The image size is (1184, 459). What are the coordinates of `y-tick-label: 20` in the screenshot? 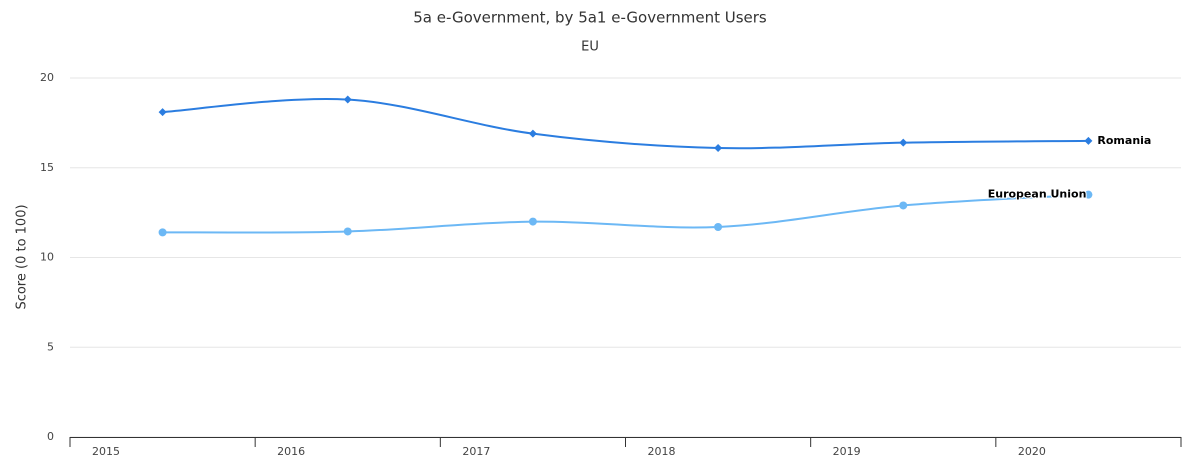 It's located at (47, 77).